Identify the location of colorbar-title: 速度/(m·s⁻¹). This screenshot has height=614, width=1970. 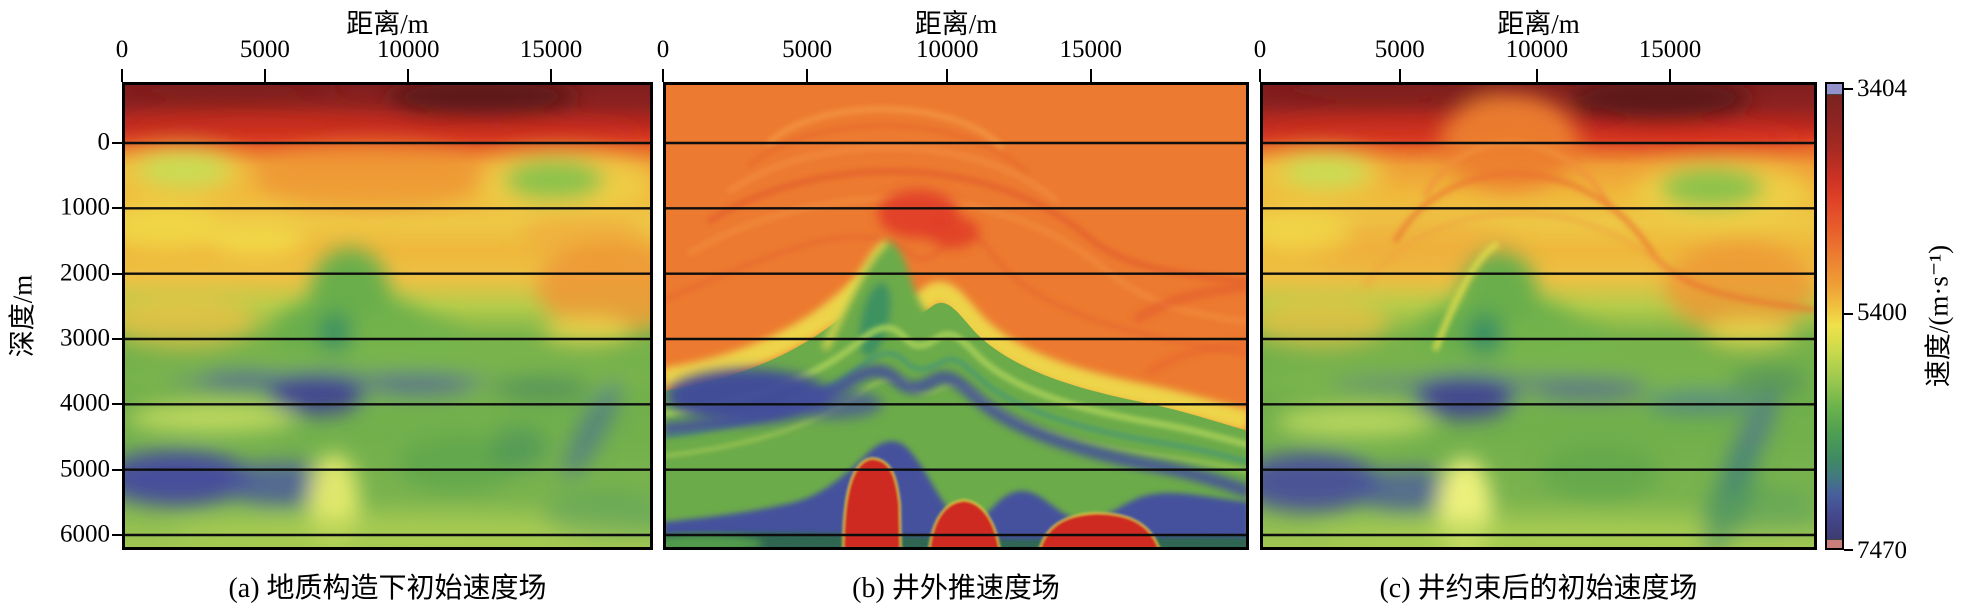
(1938, 316).